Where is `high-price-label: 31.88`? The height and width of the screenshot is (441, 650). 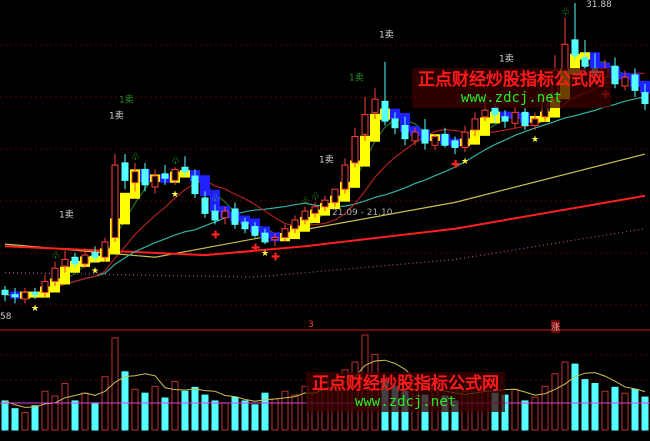
high-price-label: 31.88 is located at coordinates (599, 5).